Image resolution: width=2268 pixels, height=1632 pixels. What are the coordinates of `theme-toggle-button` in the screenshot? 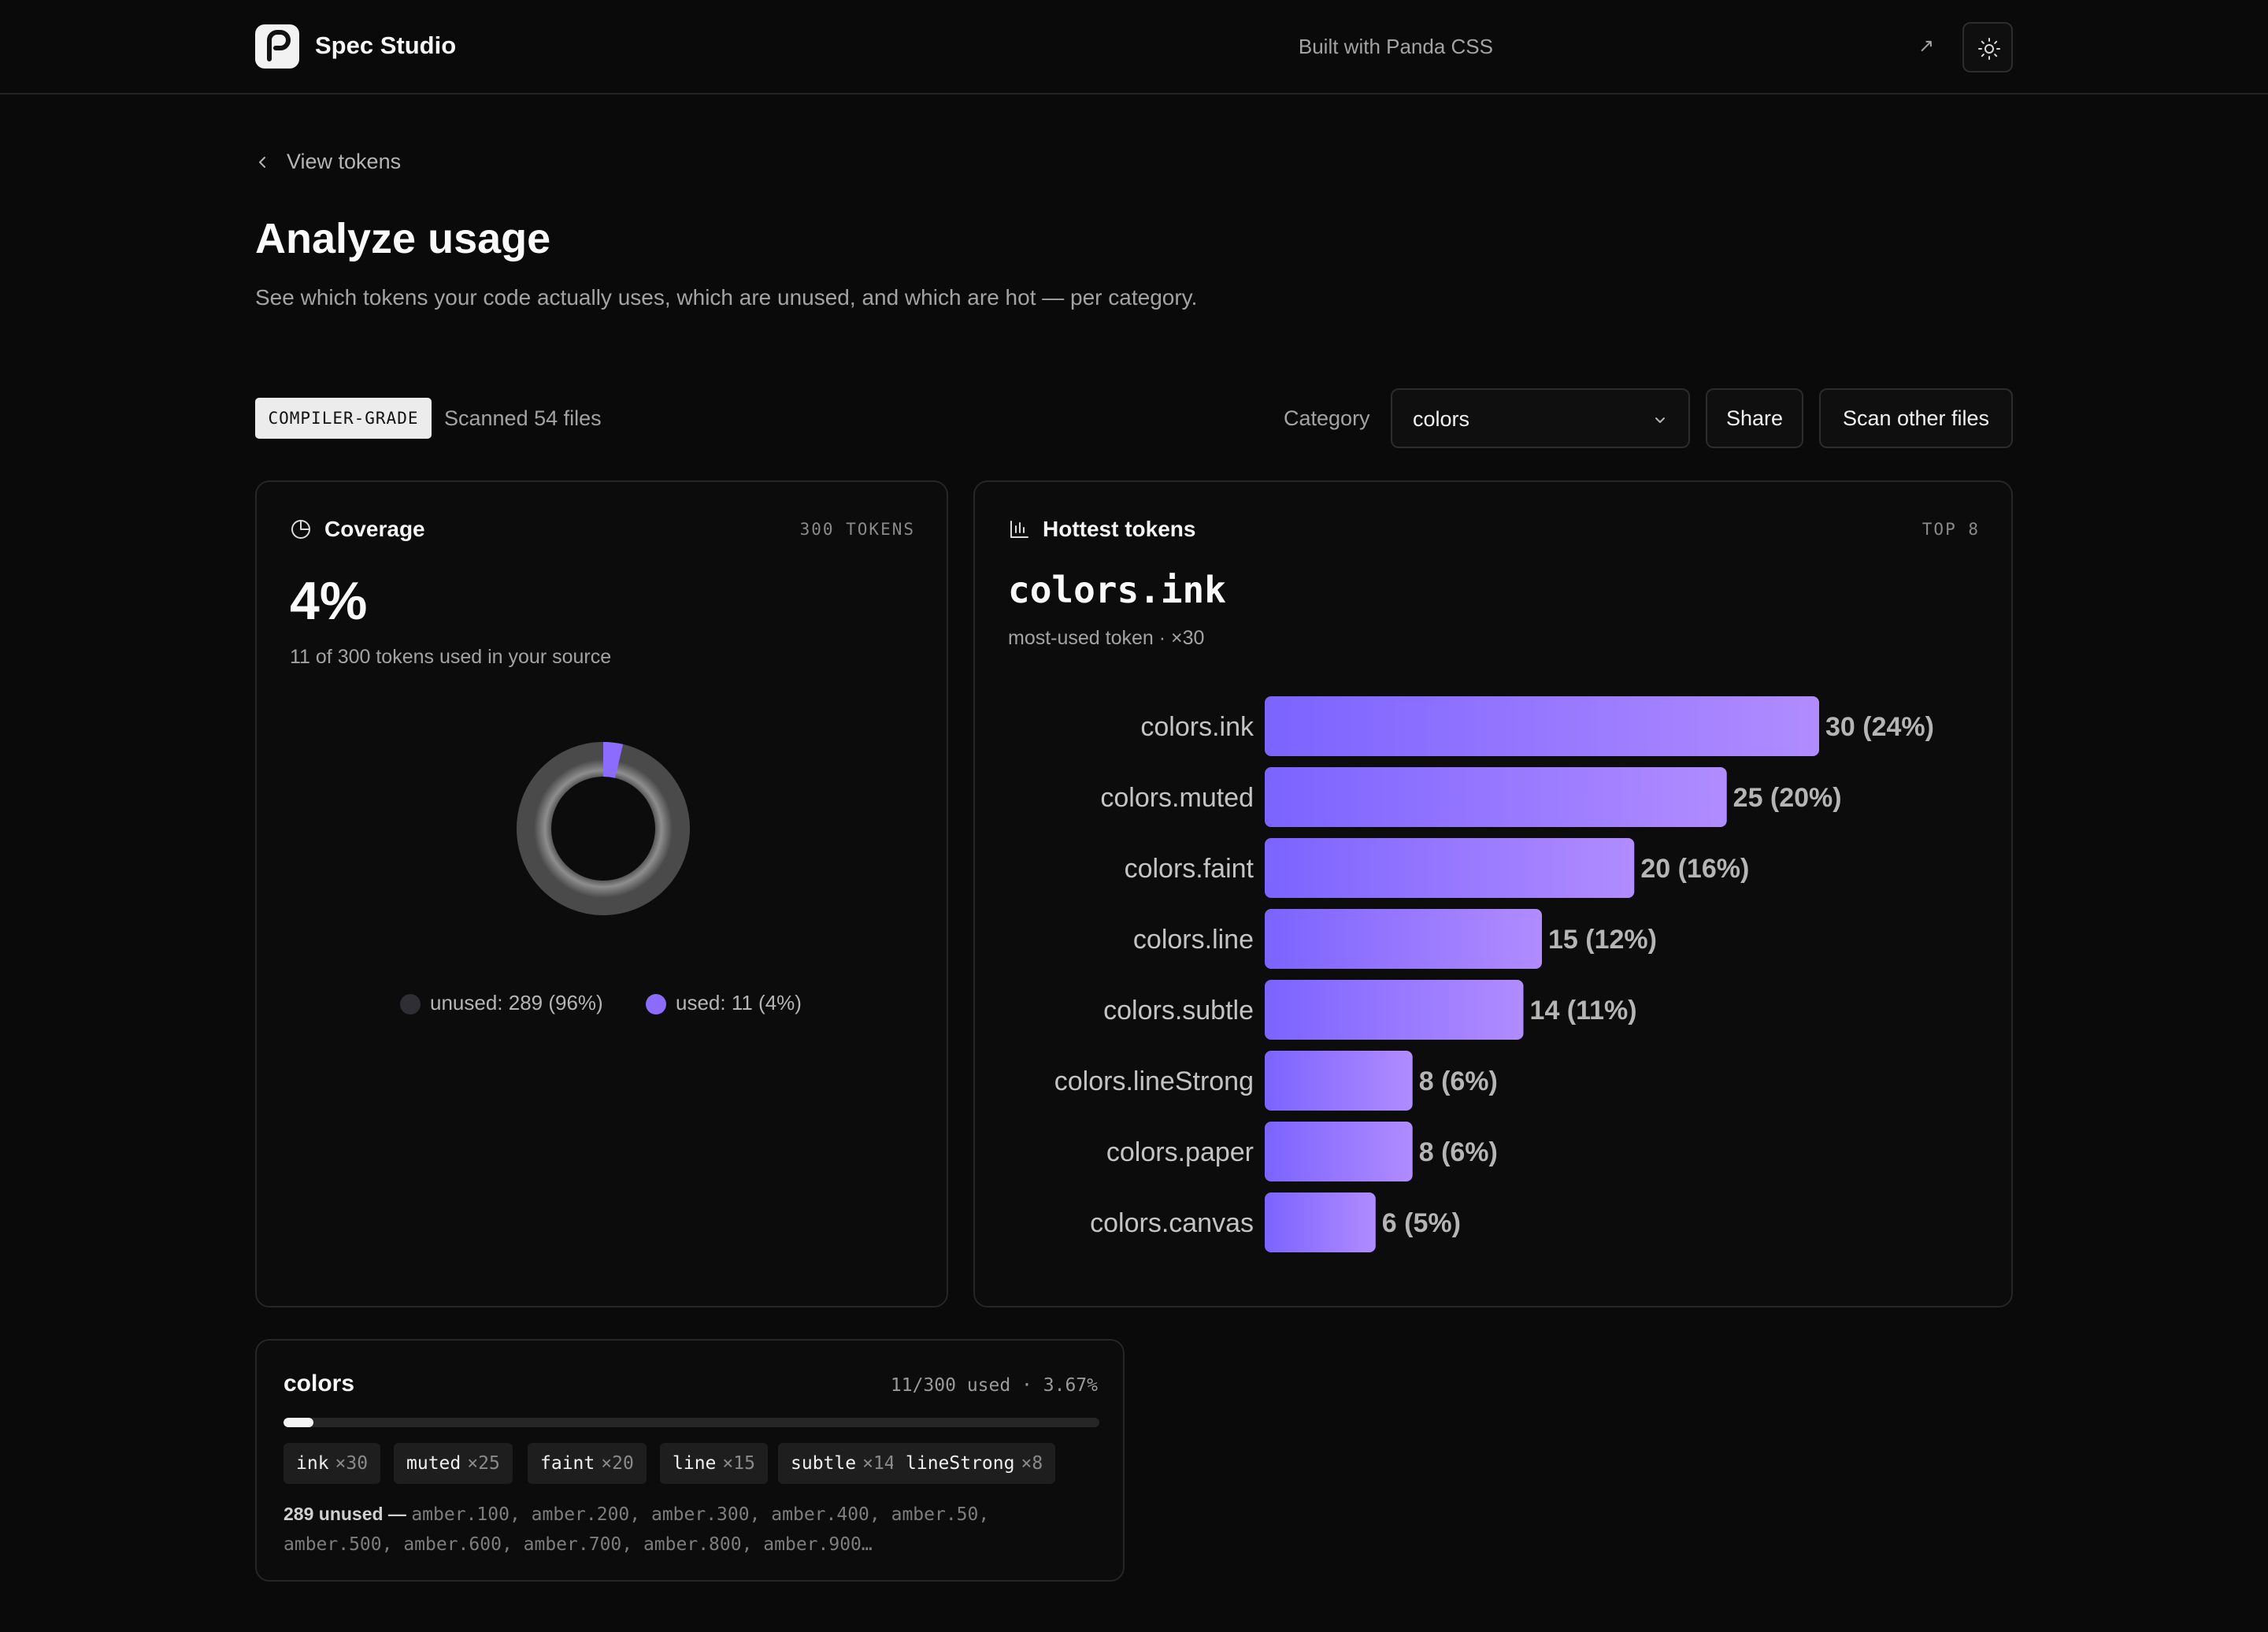 It's located at (1987, 47).